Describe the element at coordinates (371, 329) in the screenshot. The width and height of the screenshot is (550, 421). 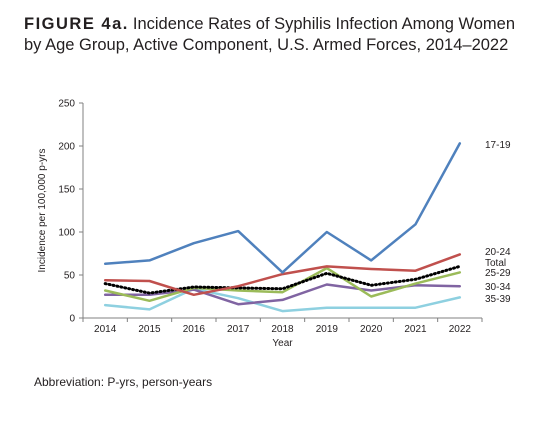
I see `x-tick-label: 2020` at that location.